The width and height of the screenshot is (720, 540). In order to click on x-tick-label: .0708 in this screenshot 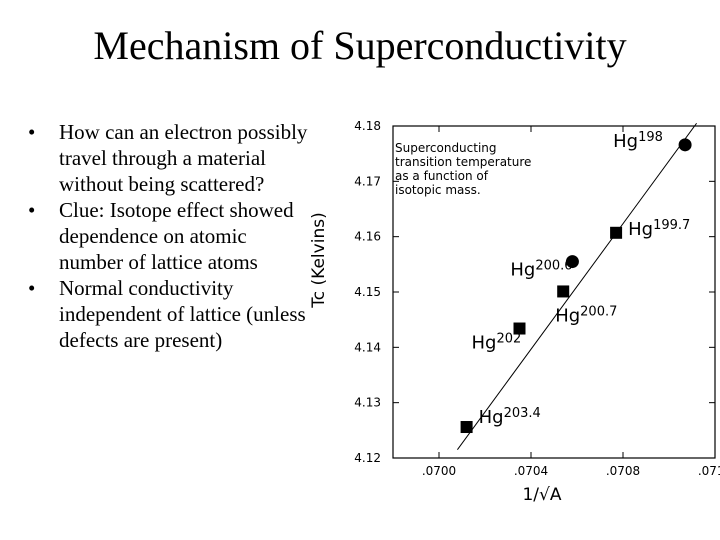, I will do `click(623, 471)`.